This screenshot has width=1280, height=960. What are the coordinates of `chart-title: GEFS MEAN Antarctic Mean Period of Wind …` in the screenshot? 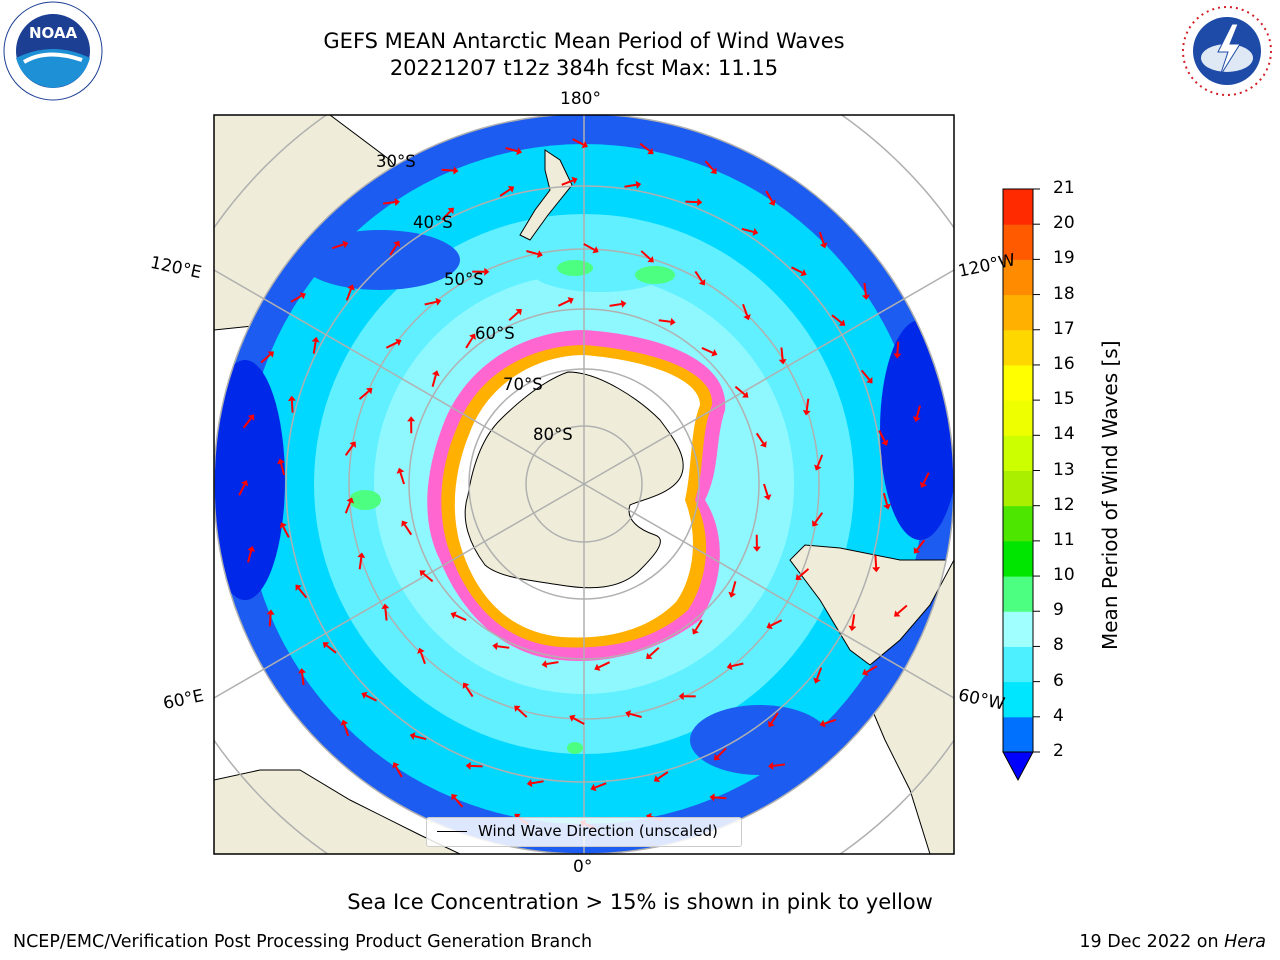 It's located at (584, 41).